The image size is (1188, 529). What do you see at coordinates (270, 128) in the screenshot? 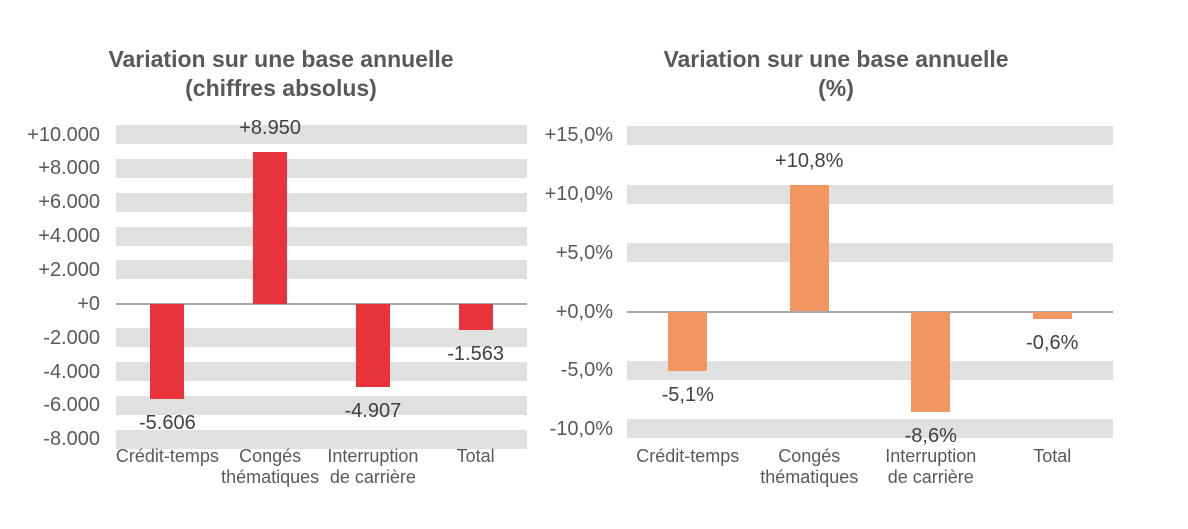
I see `bar-value-label: +8.950` at bounding box center [270, 128].